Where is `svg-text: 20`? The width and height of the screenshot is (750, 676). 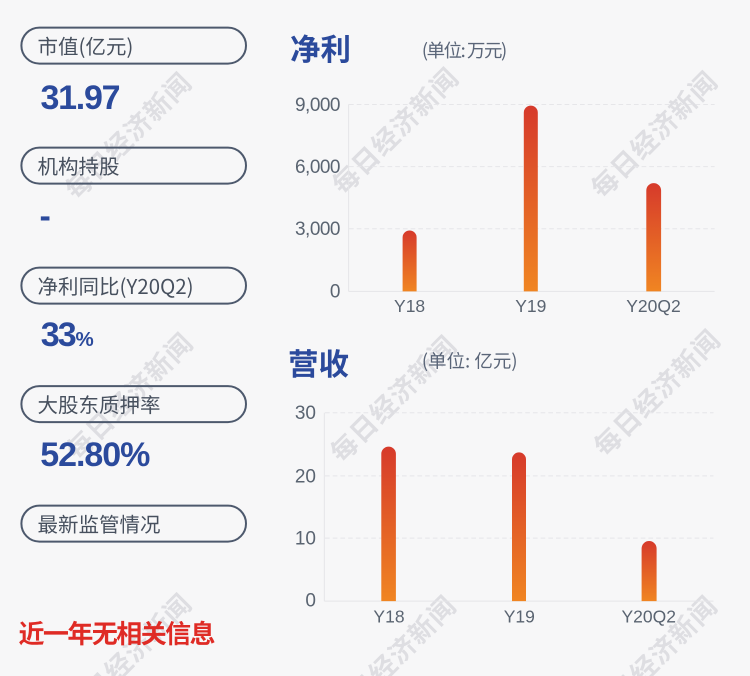 svg-text: 20 is located at coordinates (305, 476).